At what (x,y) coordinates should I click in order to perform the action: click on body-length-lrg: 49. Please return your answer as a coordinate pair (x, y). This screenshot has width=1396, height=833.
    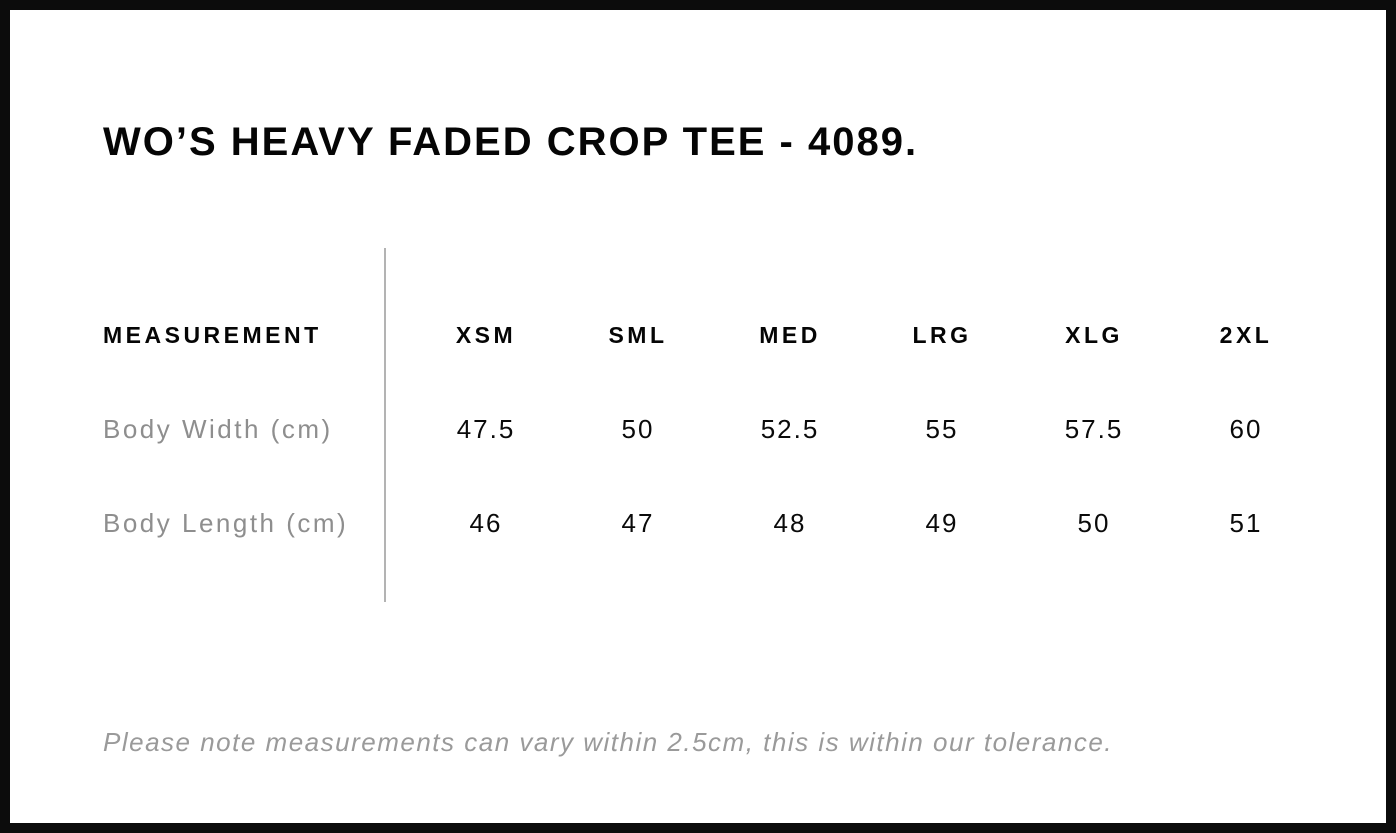
    Looking at the image, I should click on (942, 522).